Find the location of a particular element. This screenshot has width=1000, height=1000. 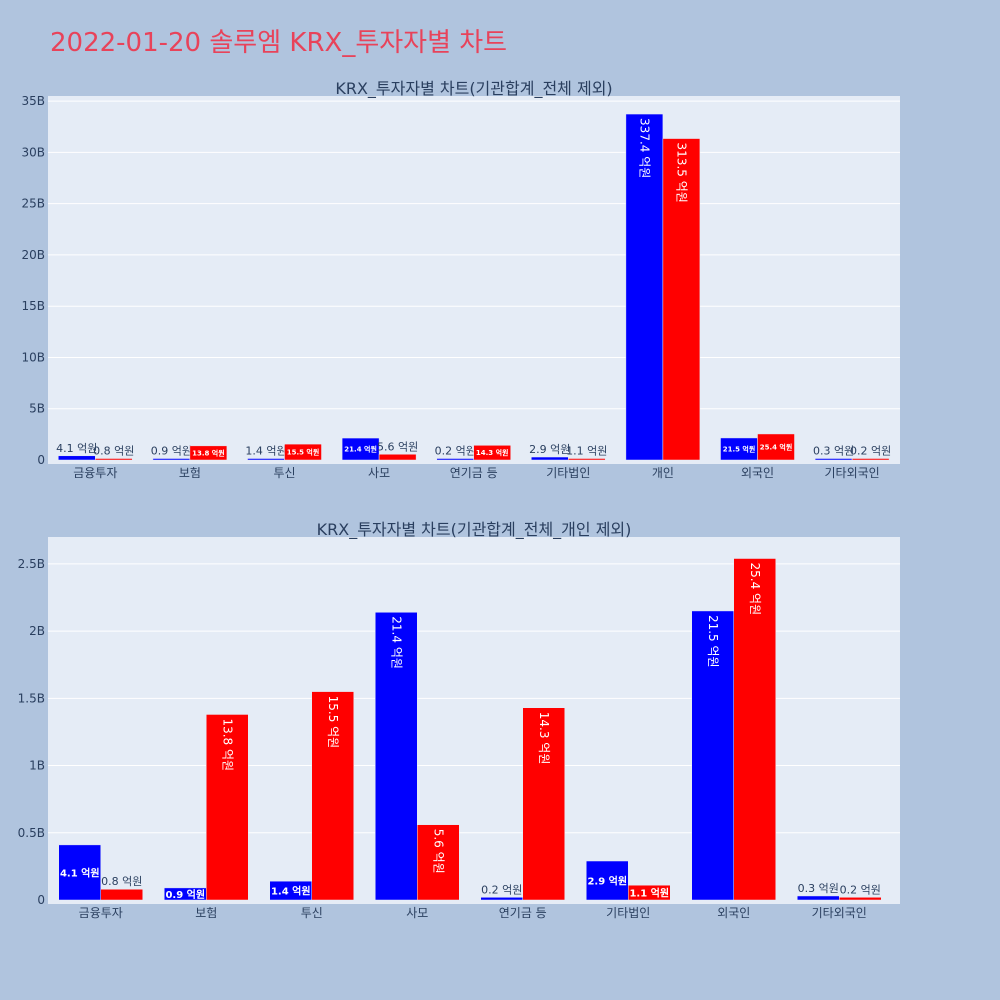

bar-value-label: 337.4 억원 is located at coordinates (644, 148).